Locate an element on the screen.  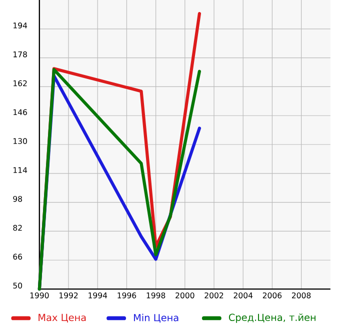
legend-label: Min Цена is located at coordinates (156, 318).